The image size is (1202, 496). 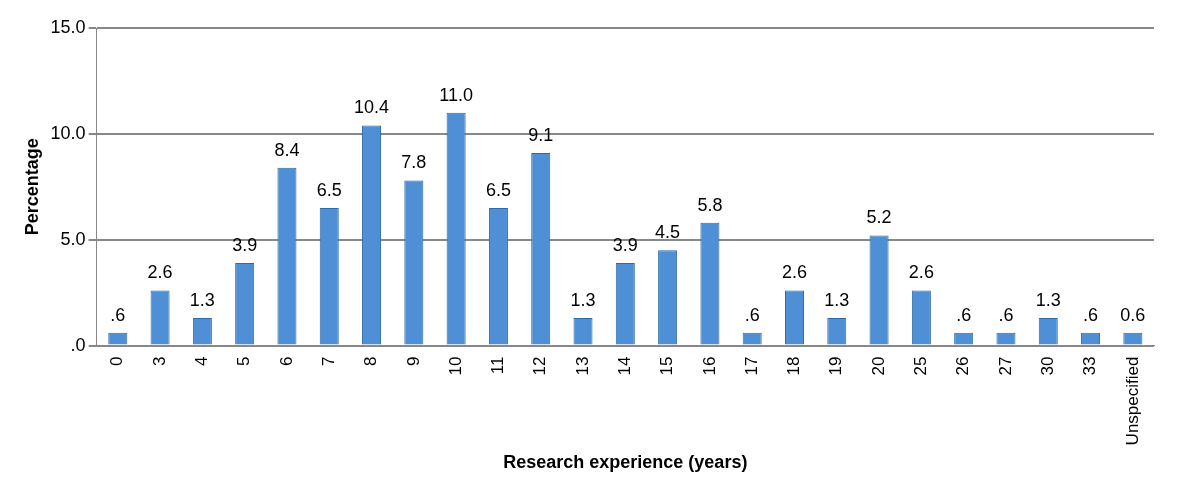 What do you see at coordinates (413, 361) in the screenshot?
I see `x-tick-label: 9` at bounding box center [413, 361].